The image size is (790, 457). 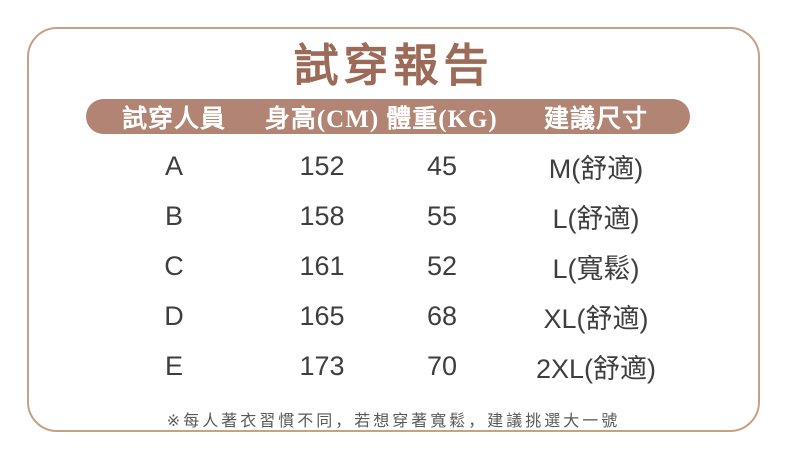 I want to click on cell-height: 165, so click(x=322, y=315).